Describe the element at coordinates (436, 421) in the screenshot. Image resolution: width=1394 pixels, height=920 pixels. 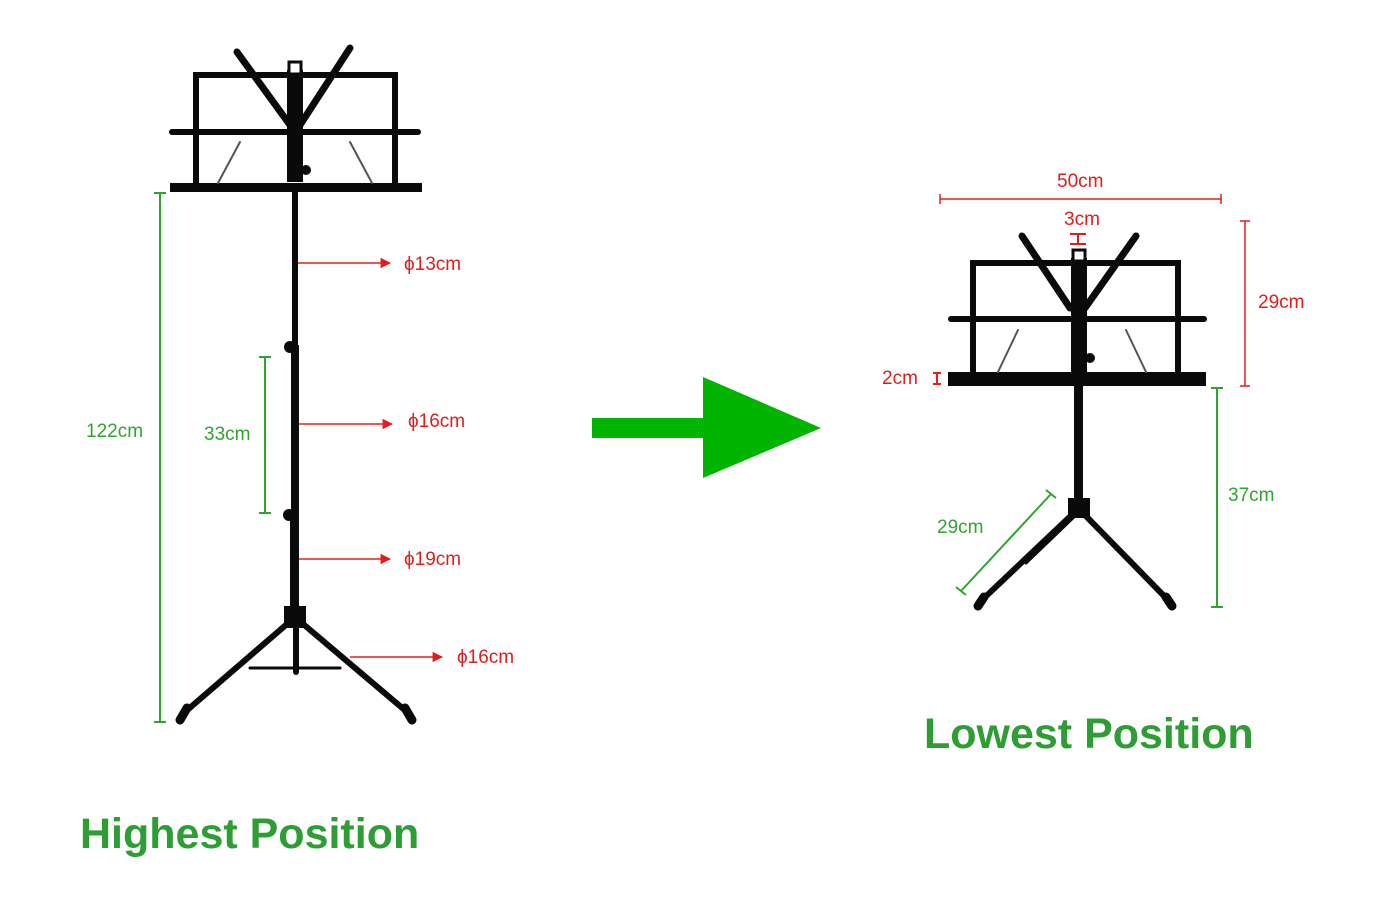
I see `diam-mid-label: ϕ16cm` at that location.